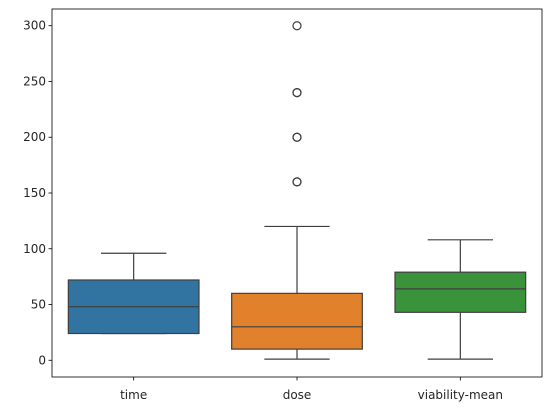  I want to click on y-tick-label: 300, so click(34, 26).